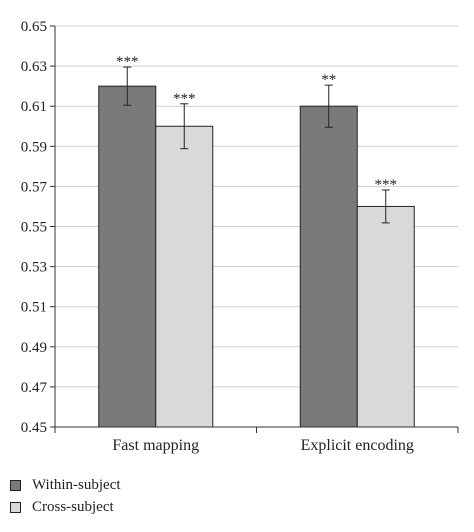  Describe the element at coordinates (34, 228) in the screenshot. I see `y-tick-label: 0.55` at that location.